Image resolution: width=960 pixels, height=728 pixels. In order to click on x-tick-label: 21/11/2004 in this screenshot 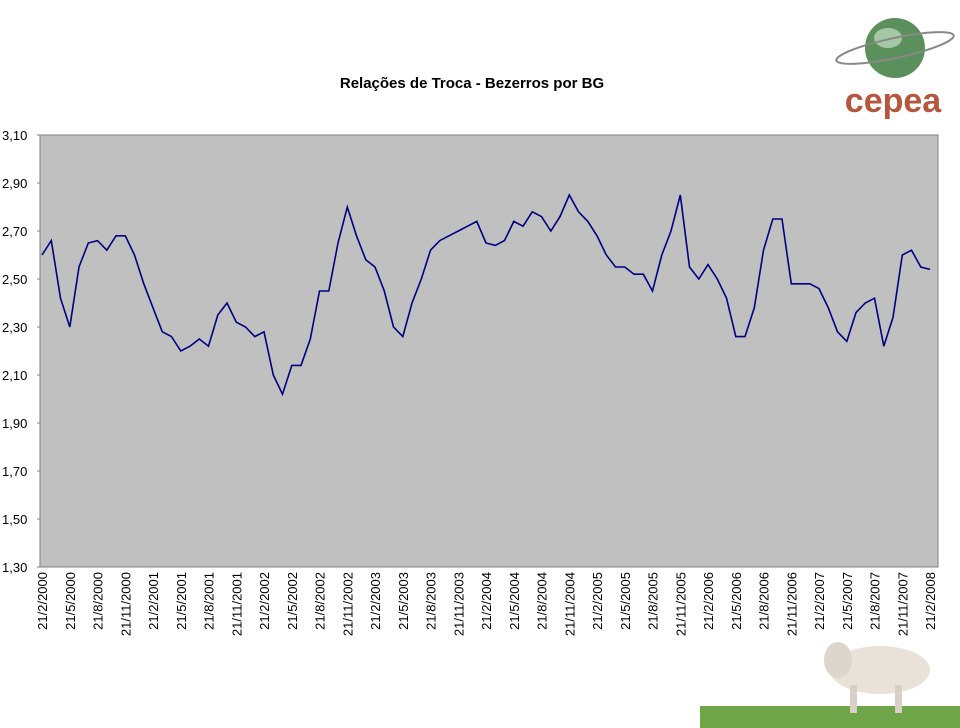, I will do `click(569, 604)`.